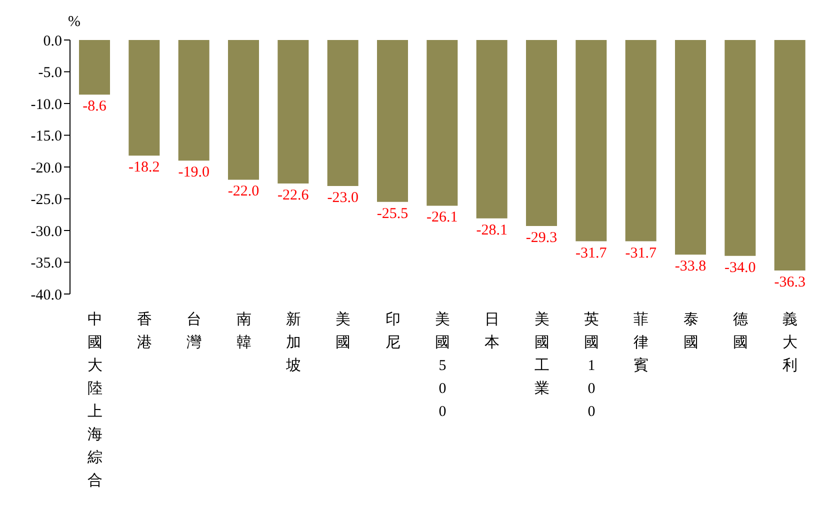  Describe the element at coordinates (641, 342) in the screenshot. I see `x-tick-label: 菲律賓` at that location.